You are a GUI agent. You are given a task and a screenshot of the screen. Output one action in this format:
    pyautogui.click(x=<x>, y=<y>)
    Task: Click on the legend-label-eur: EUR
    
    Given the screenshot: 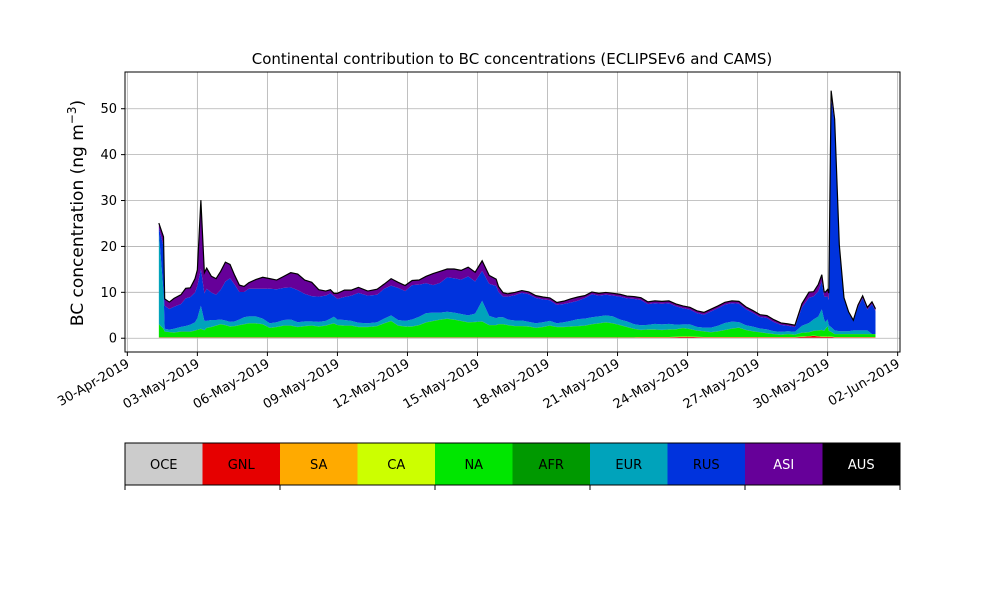 What is the action you would take?
    pyautogui.click(x=628, y=465)
    